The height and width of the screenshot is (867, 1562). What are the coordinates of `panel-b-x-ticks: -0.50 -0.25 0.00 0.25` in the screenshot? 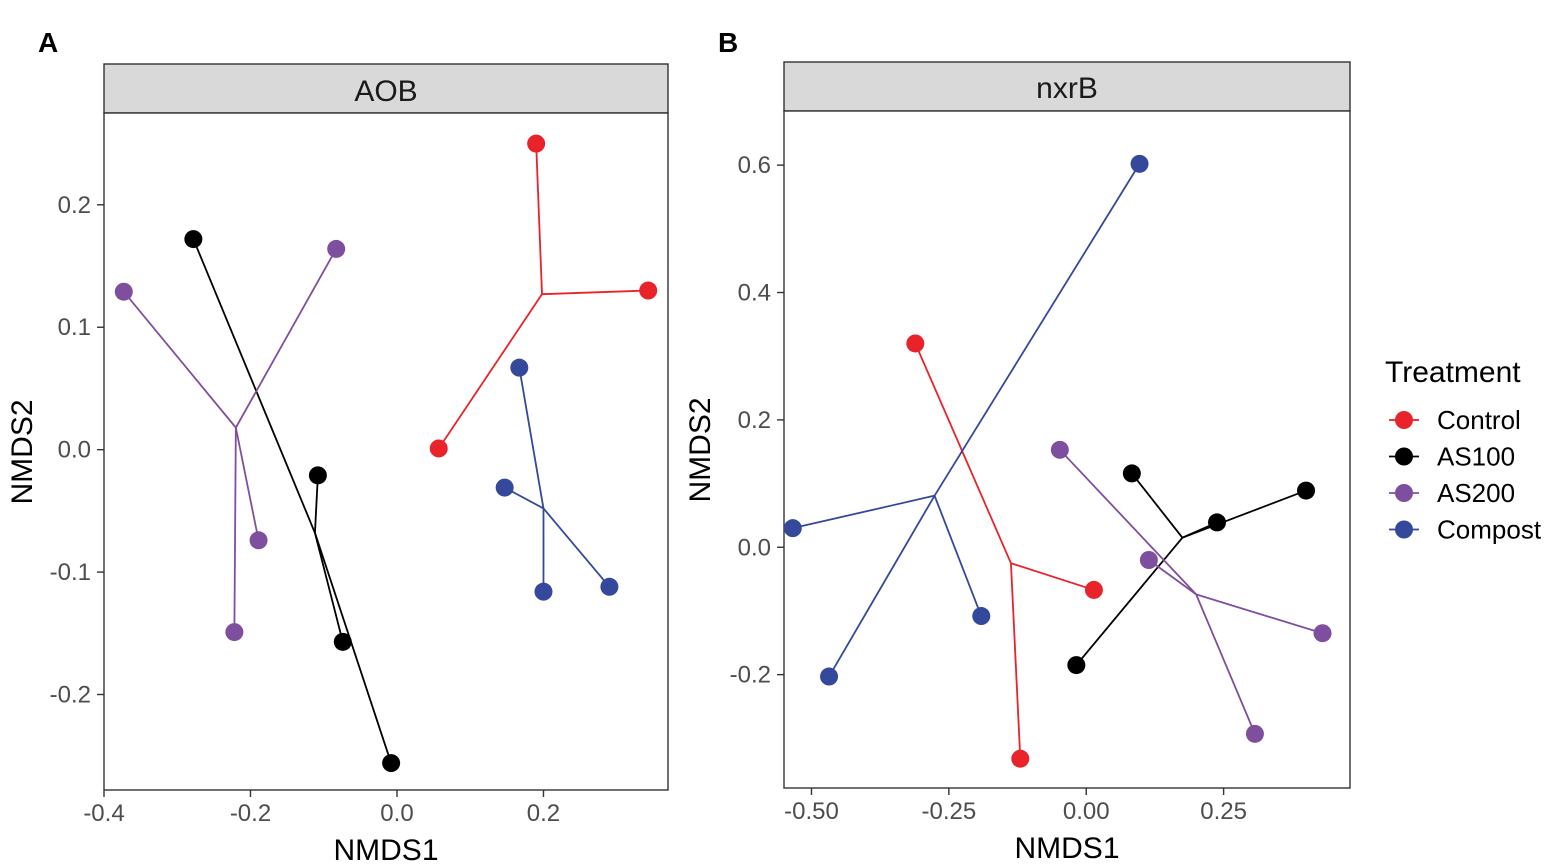 It's located at (1015, 806).